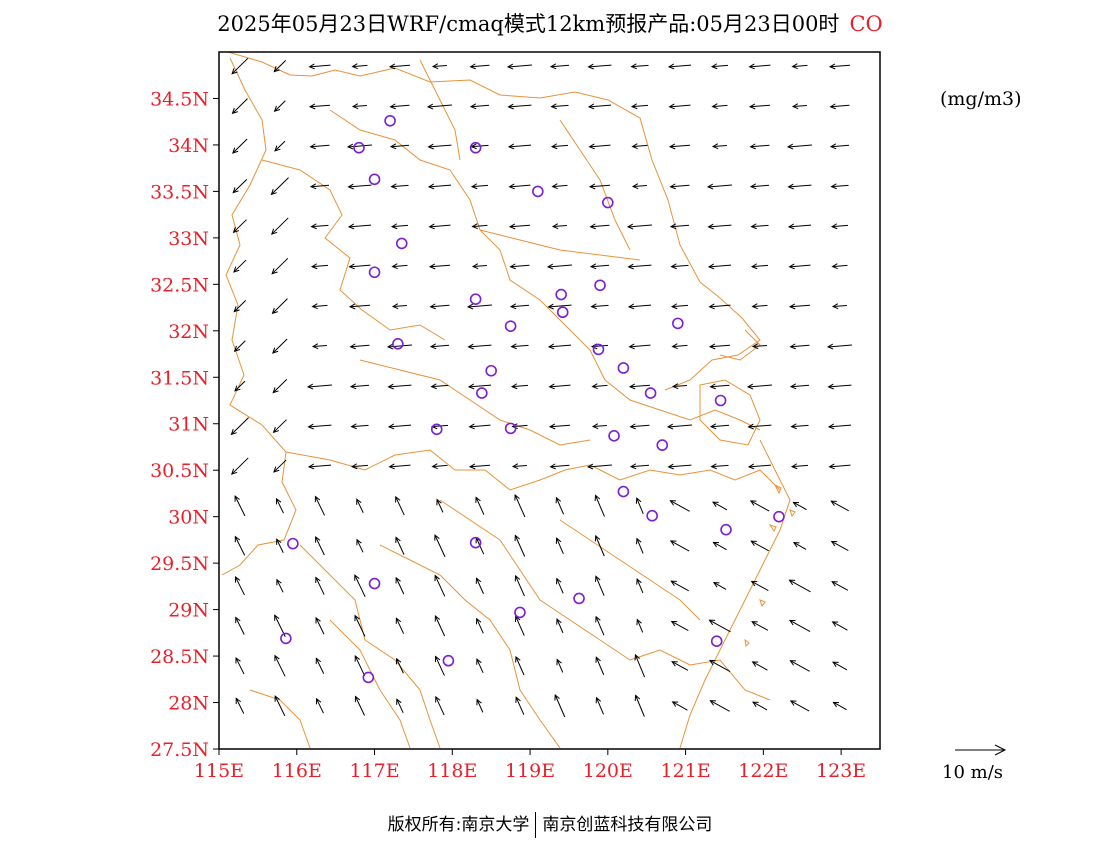 This screenshot has width=1100, height=850. Describe the element at coordinates (972, 772) in the screenshot. I see `reference-label: 10 m/s` at that location.